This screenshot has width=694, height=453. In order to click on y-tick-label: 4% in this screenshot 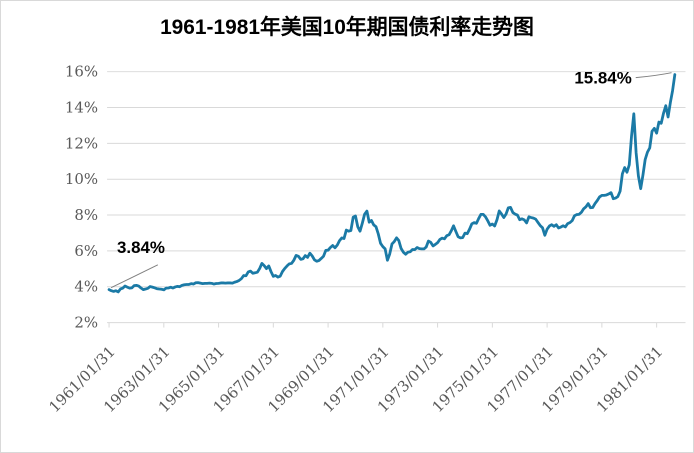, I will do `click(86, 287)`.